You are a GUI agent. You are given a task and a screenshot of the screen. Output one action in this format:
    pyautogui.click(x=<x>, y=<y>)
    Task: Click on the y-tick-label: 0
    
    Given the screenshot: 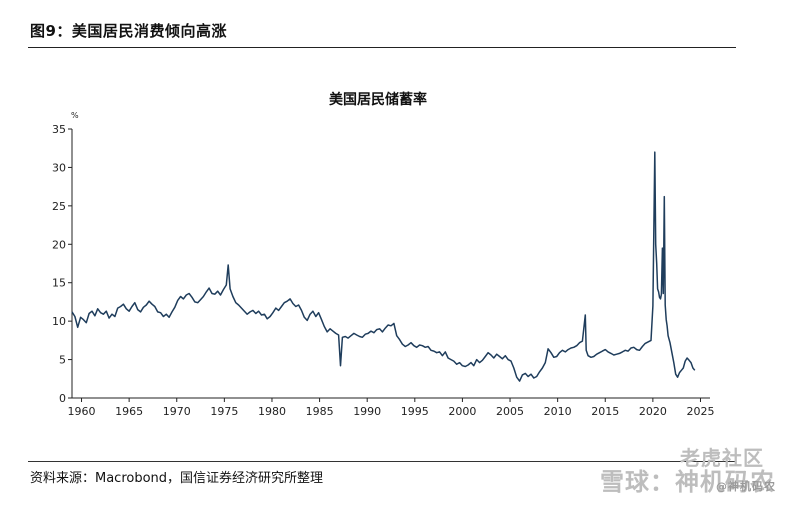 What is the action you would take?
    pyautogui.click(x=62, y=398)
    